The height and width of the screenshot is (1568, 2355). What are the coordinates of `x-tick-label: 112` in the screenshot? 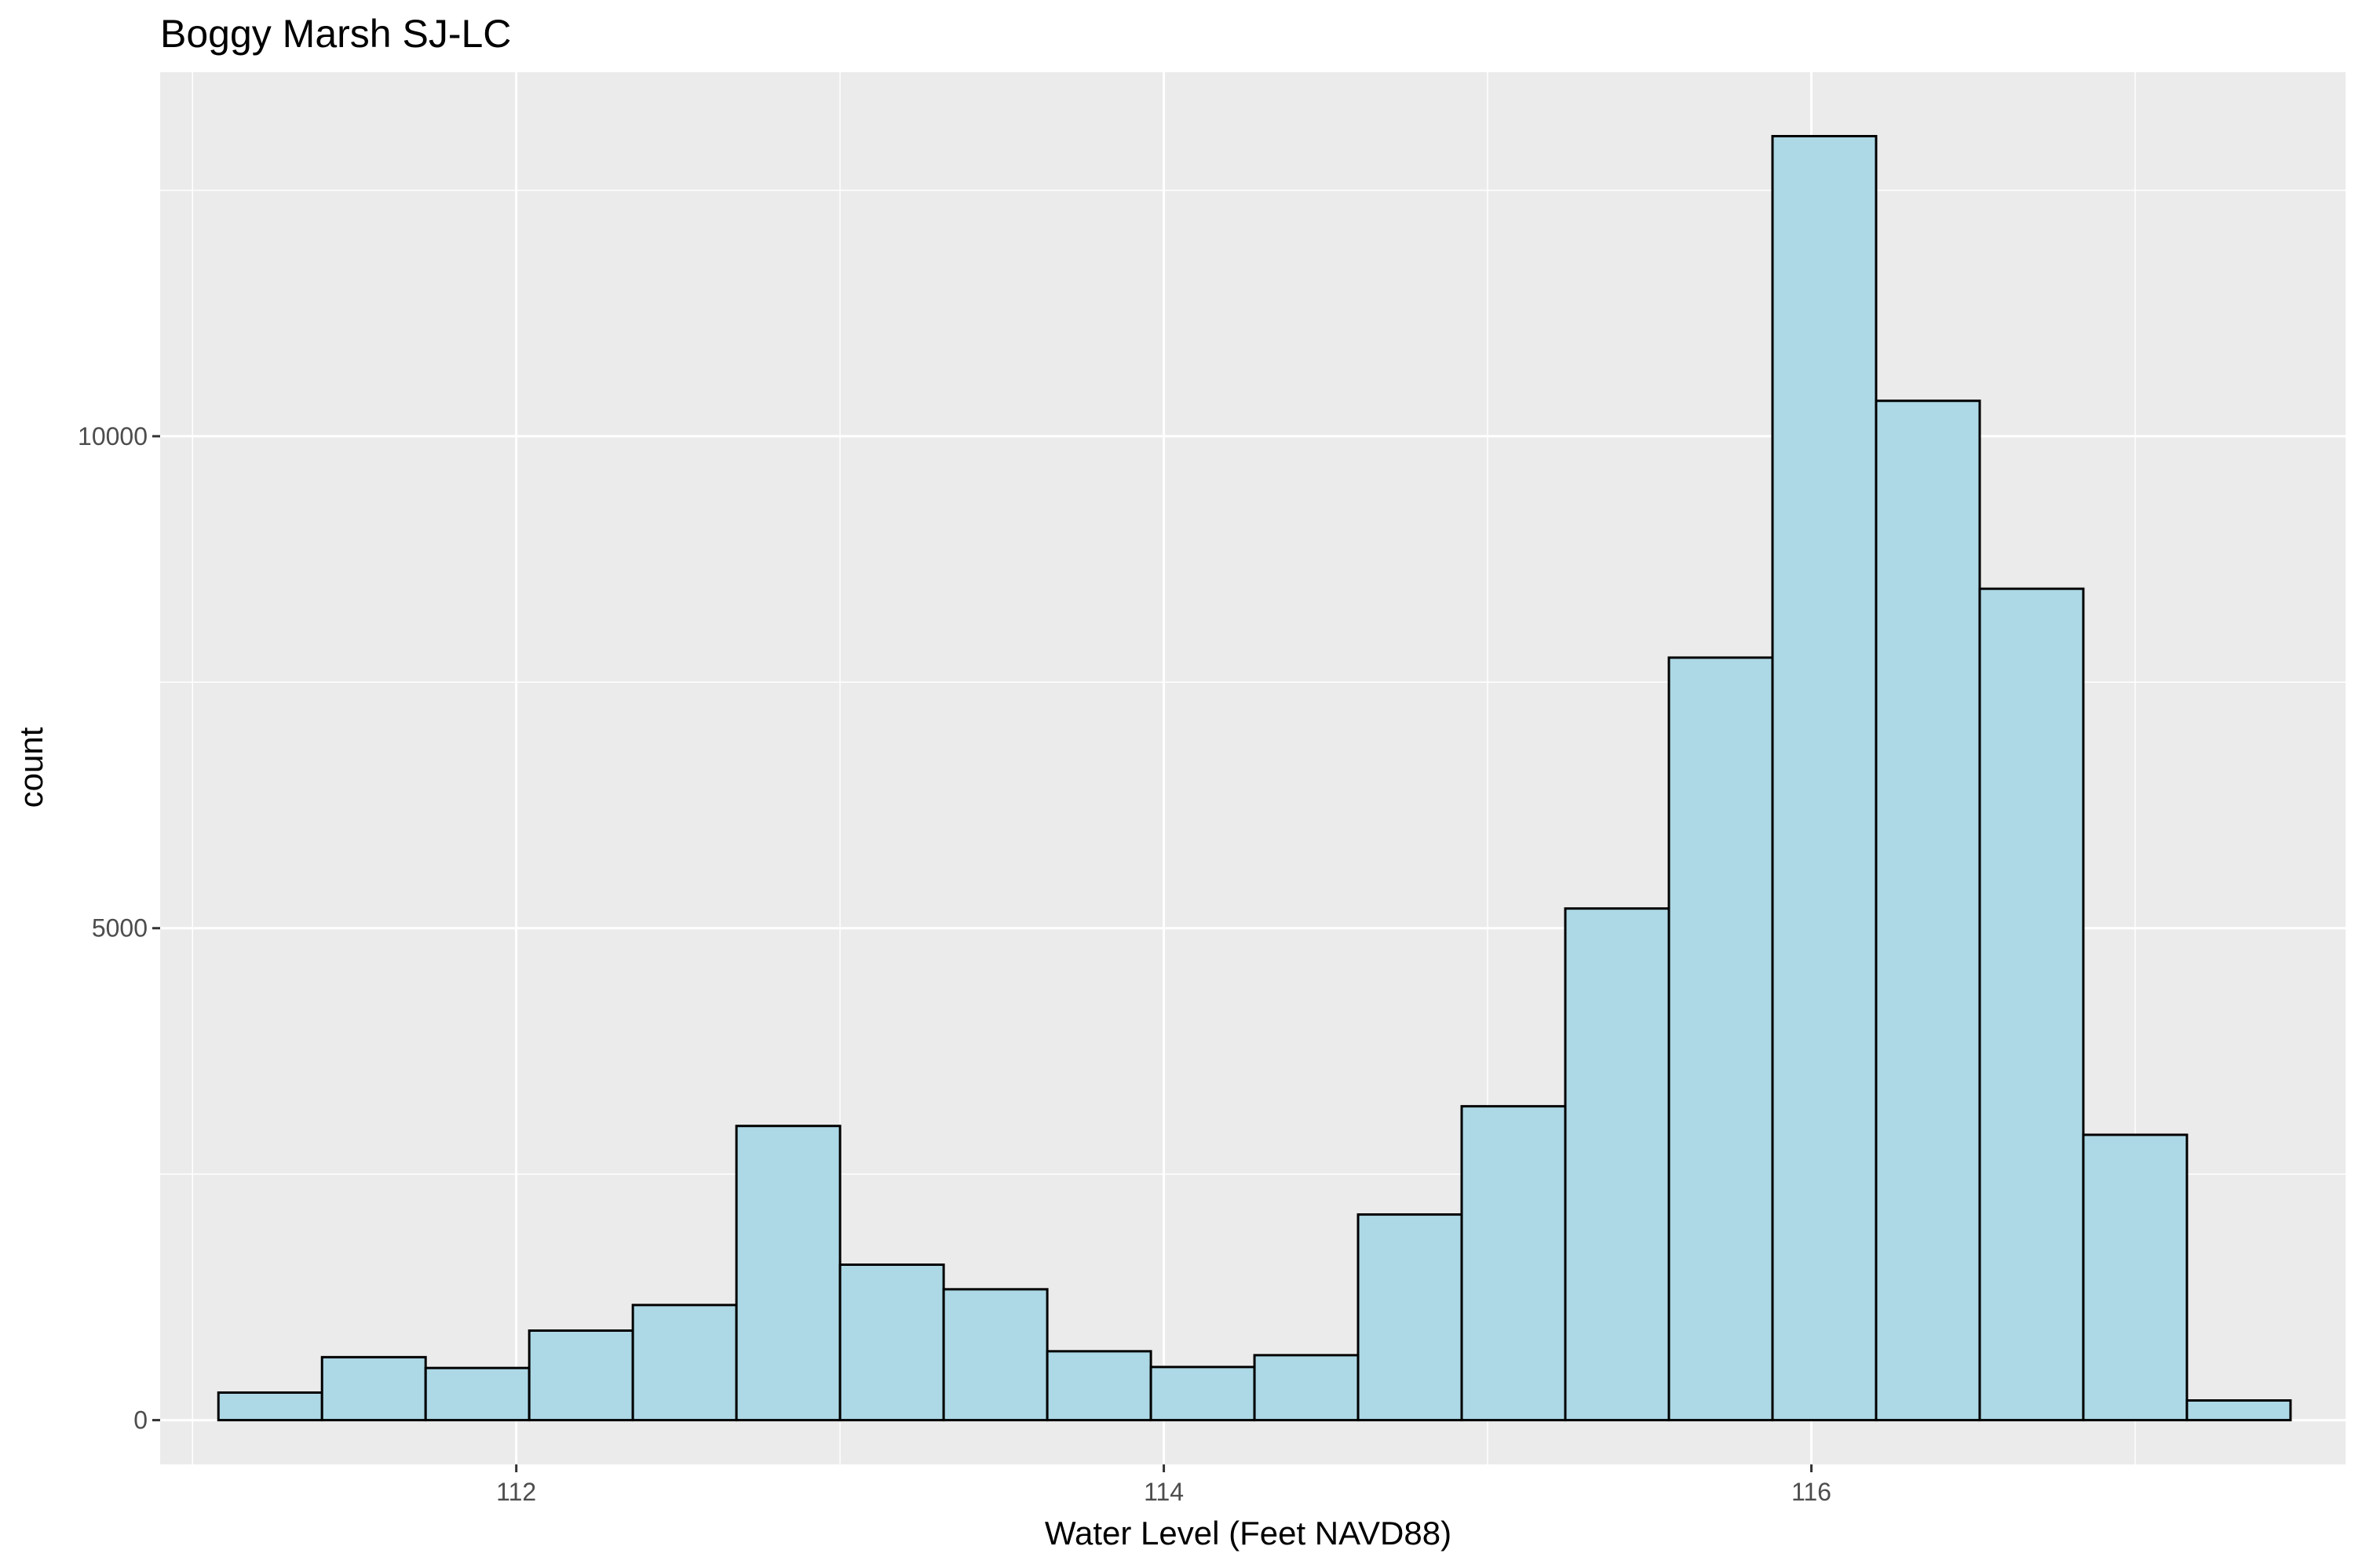 It's located at (516, 1492).